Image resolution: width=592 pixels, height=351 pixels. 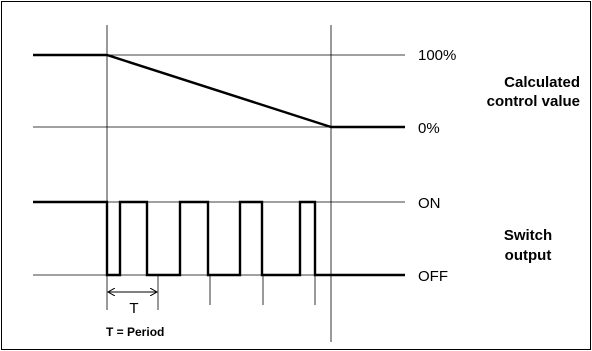 What do you see at coordinates (433, 276) in the screenshot?
I see `lower-level-low-label: OFF` at bounding box center [433, 276].